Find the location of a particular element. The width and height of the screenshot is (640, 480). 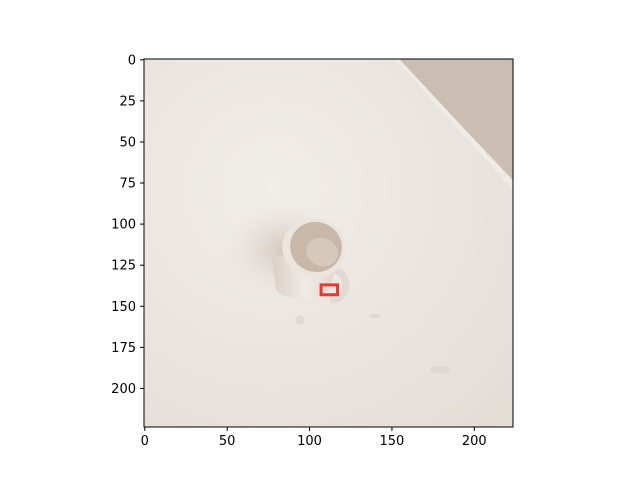

y-tick-label: 100 is located at coordinates (123, 225).